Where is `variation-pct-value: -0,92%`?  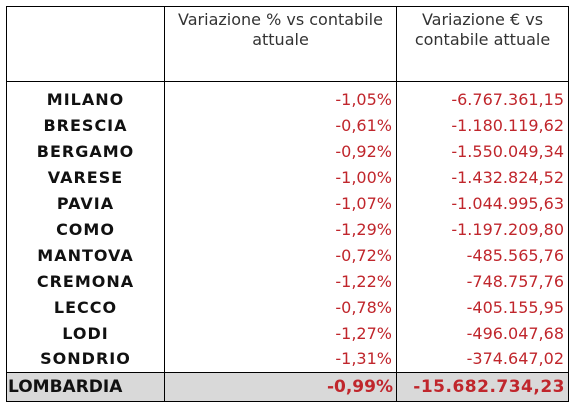 variation-pct-value: -0,92% is located at coordinates (280, 151).